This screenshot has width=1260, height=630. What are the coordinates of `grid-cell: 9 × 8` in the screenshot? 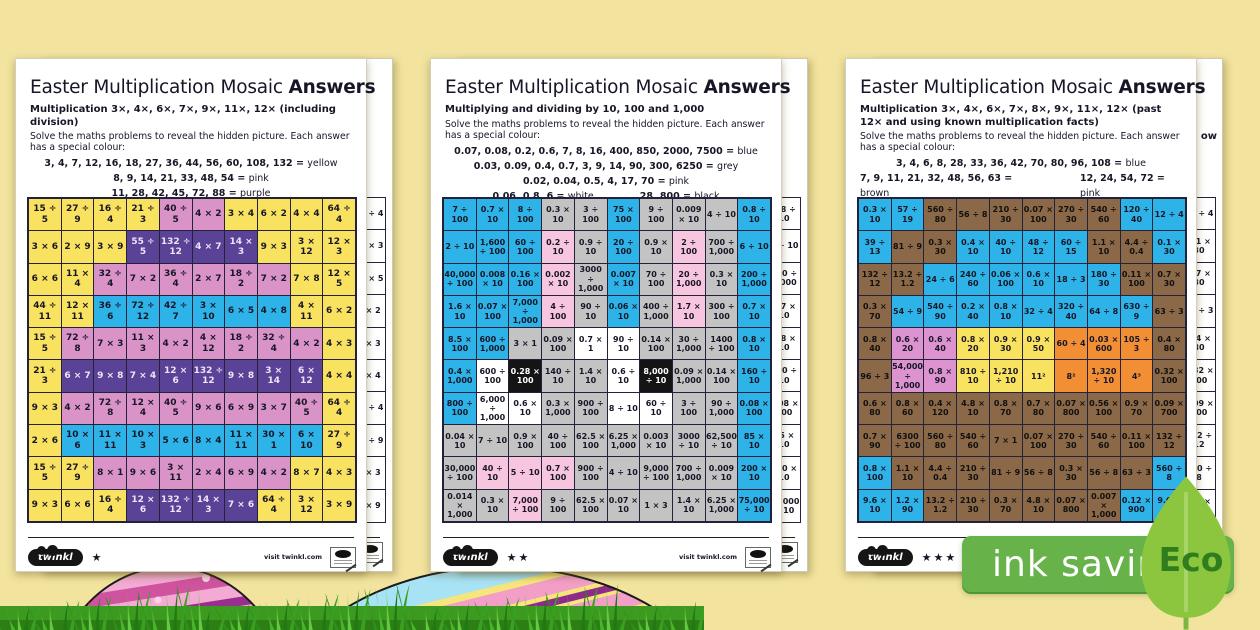 It's located at (110, 376).